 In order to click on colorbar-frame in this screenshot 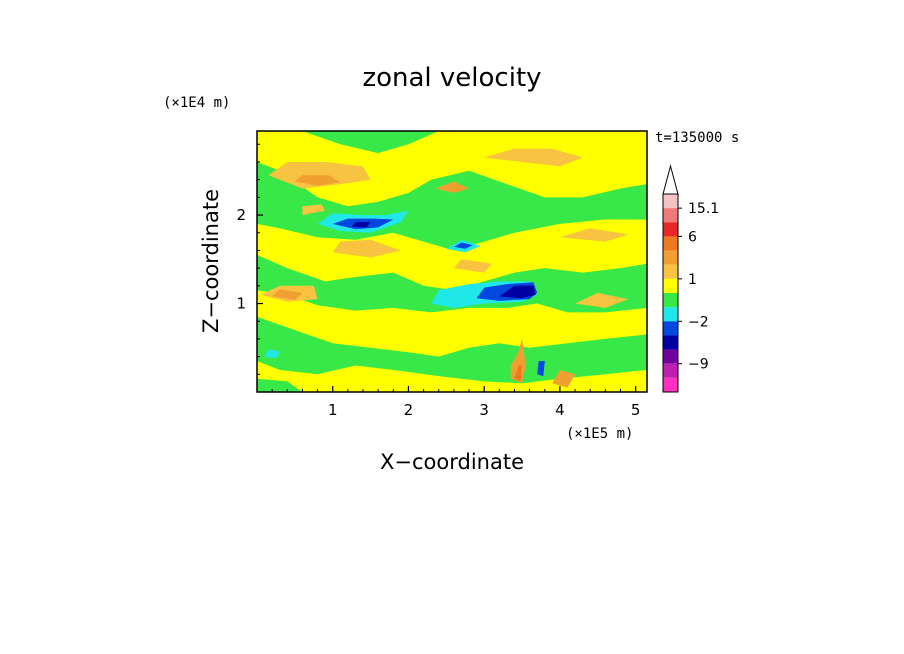, I will do `click(670, 293)`.